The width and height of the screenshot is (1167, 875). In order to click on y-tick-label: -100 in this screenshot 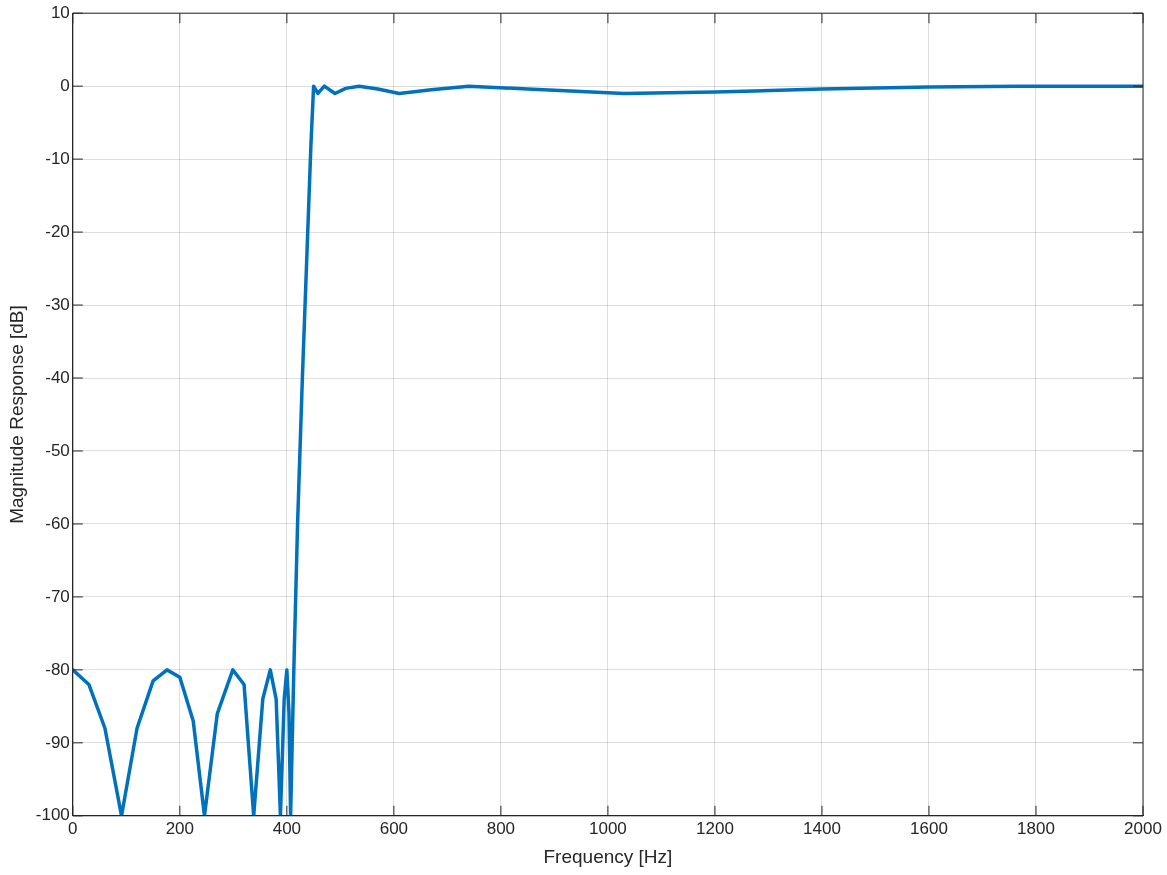, I will do `click(52, 815)`.